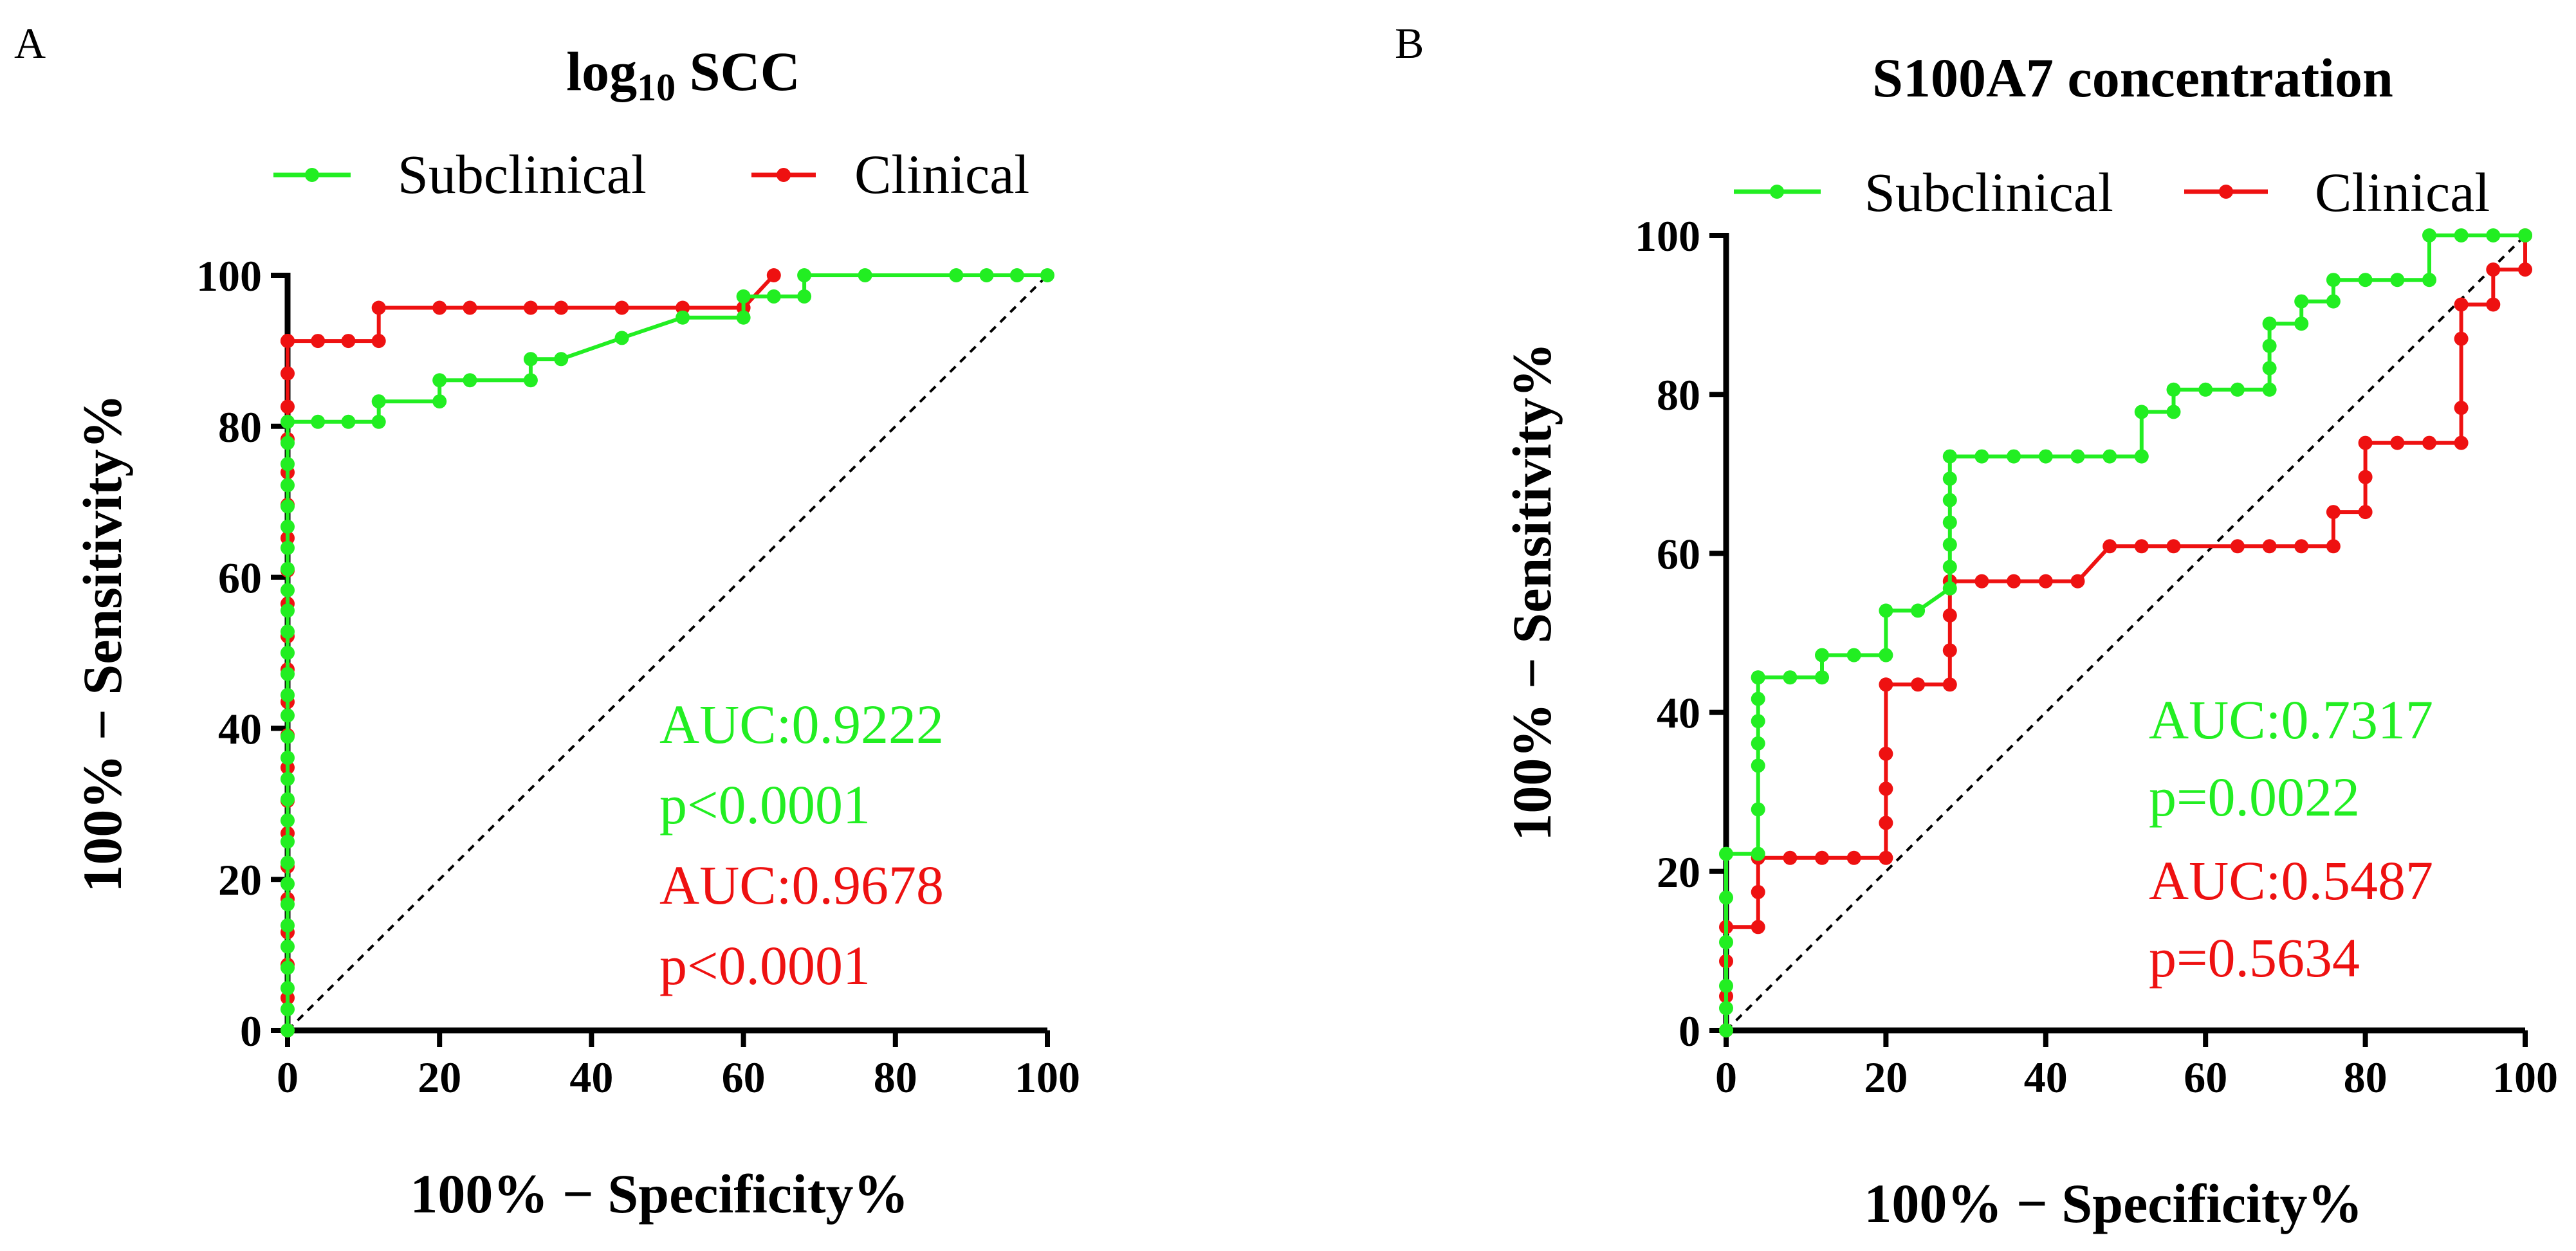 Image resolution: width=2576 pixels, height=1251 pixels. I want to click on annotations-a: AUC:0.9222 p<0.0001 AUC:0.9678 p<0.0001, so click(801, 844).